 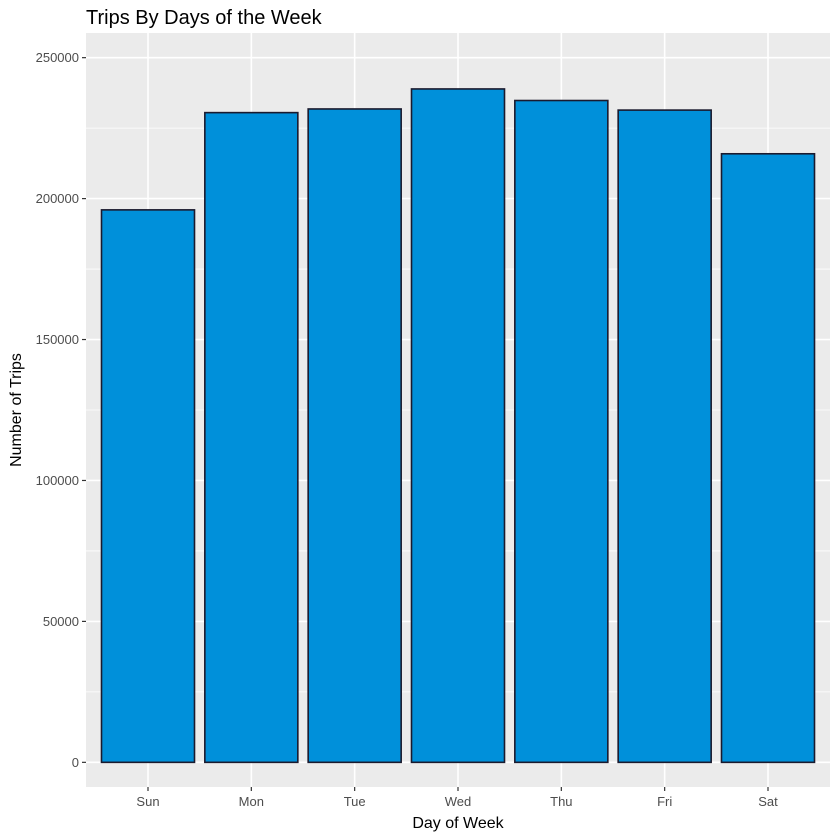 What do you see at coordinates (768, 458) in the screenshot?
I see `bar-sat` at bounding box center [768, 458].